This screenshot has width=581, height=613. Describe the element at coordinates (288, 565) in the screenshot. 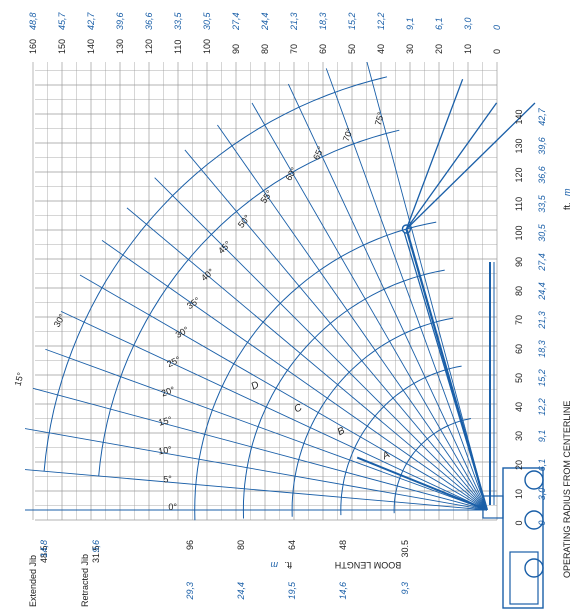

I see `bottom-axis-unit-ft: ft.` at that location.